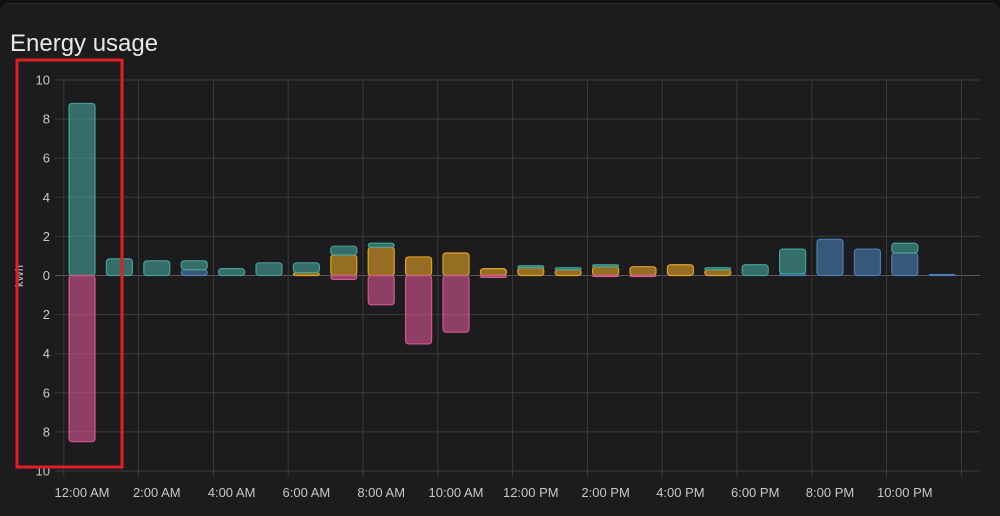  I want to click on x-tick-label: 12:00 AM, so click(82, 492).